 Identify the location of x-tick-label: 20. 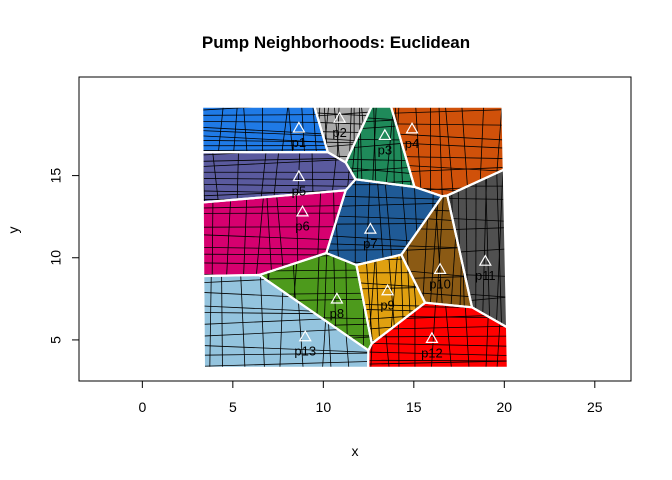
(505, 407).